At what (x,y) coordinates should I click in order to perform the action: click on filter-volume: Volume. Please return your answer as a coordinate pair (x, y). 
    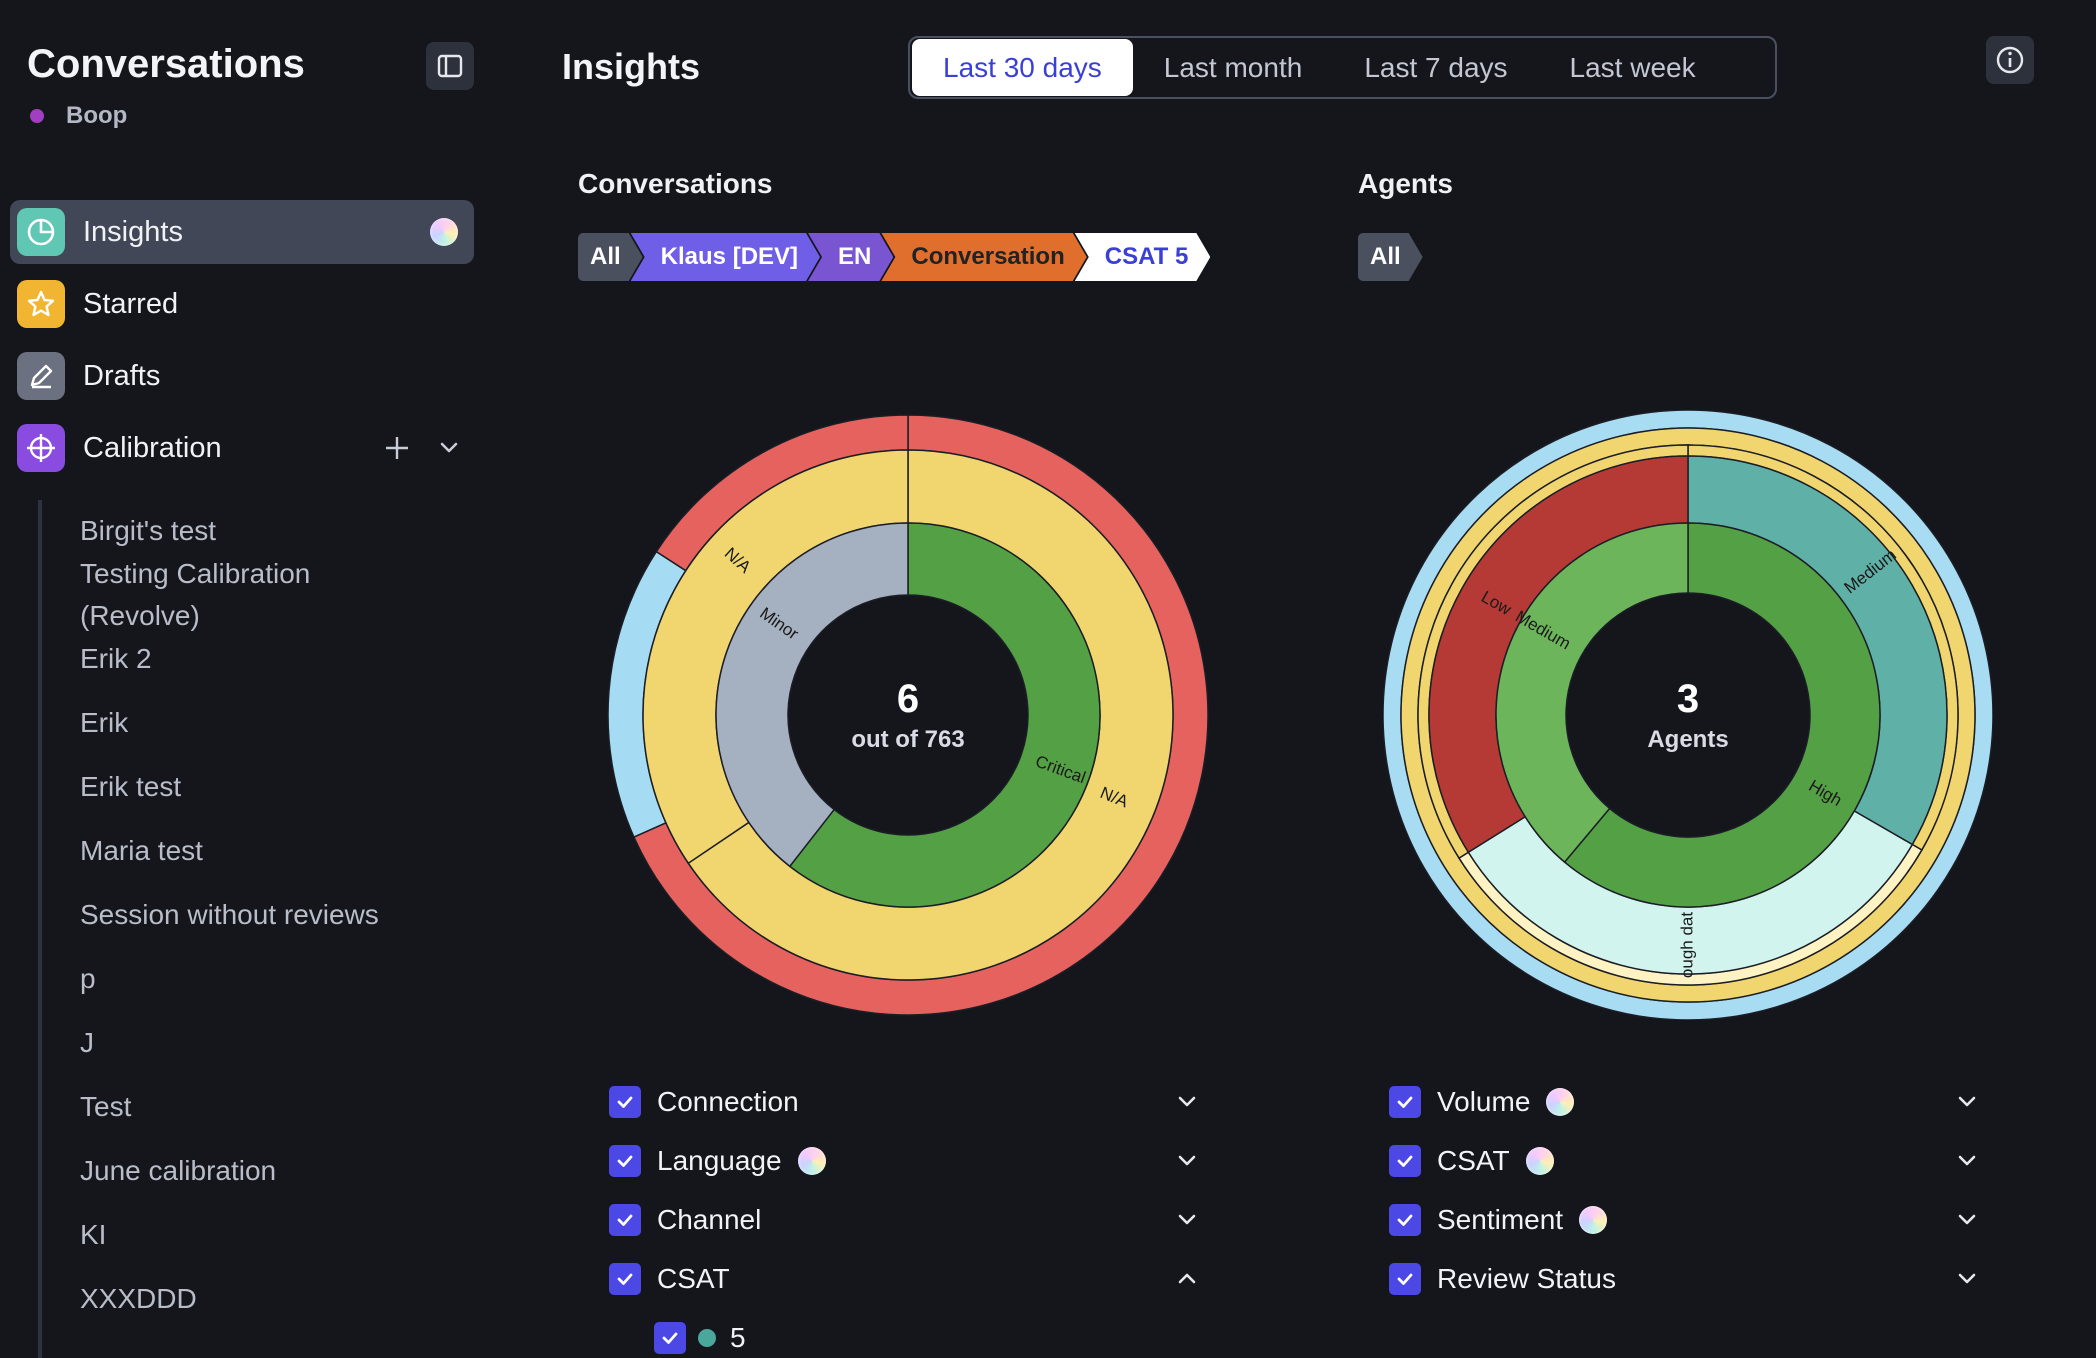
    Looking at the image, I should click on (1482, 1102).